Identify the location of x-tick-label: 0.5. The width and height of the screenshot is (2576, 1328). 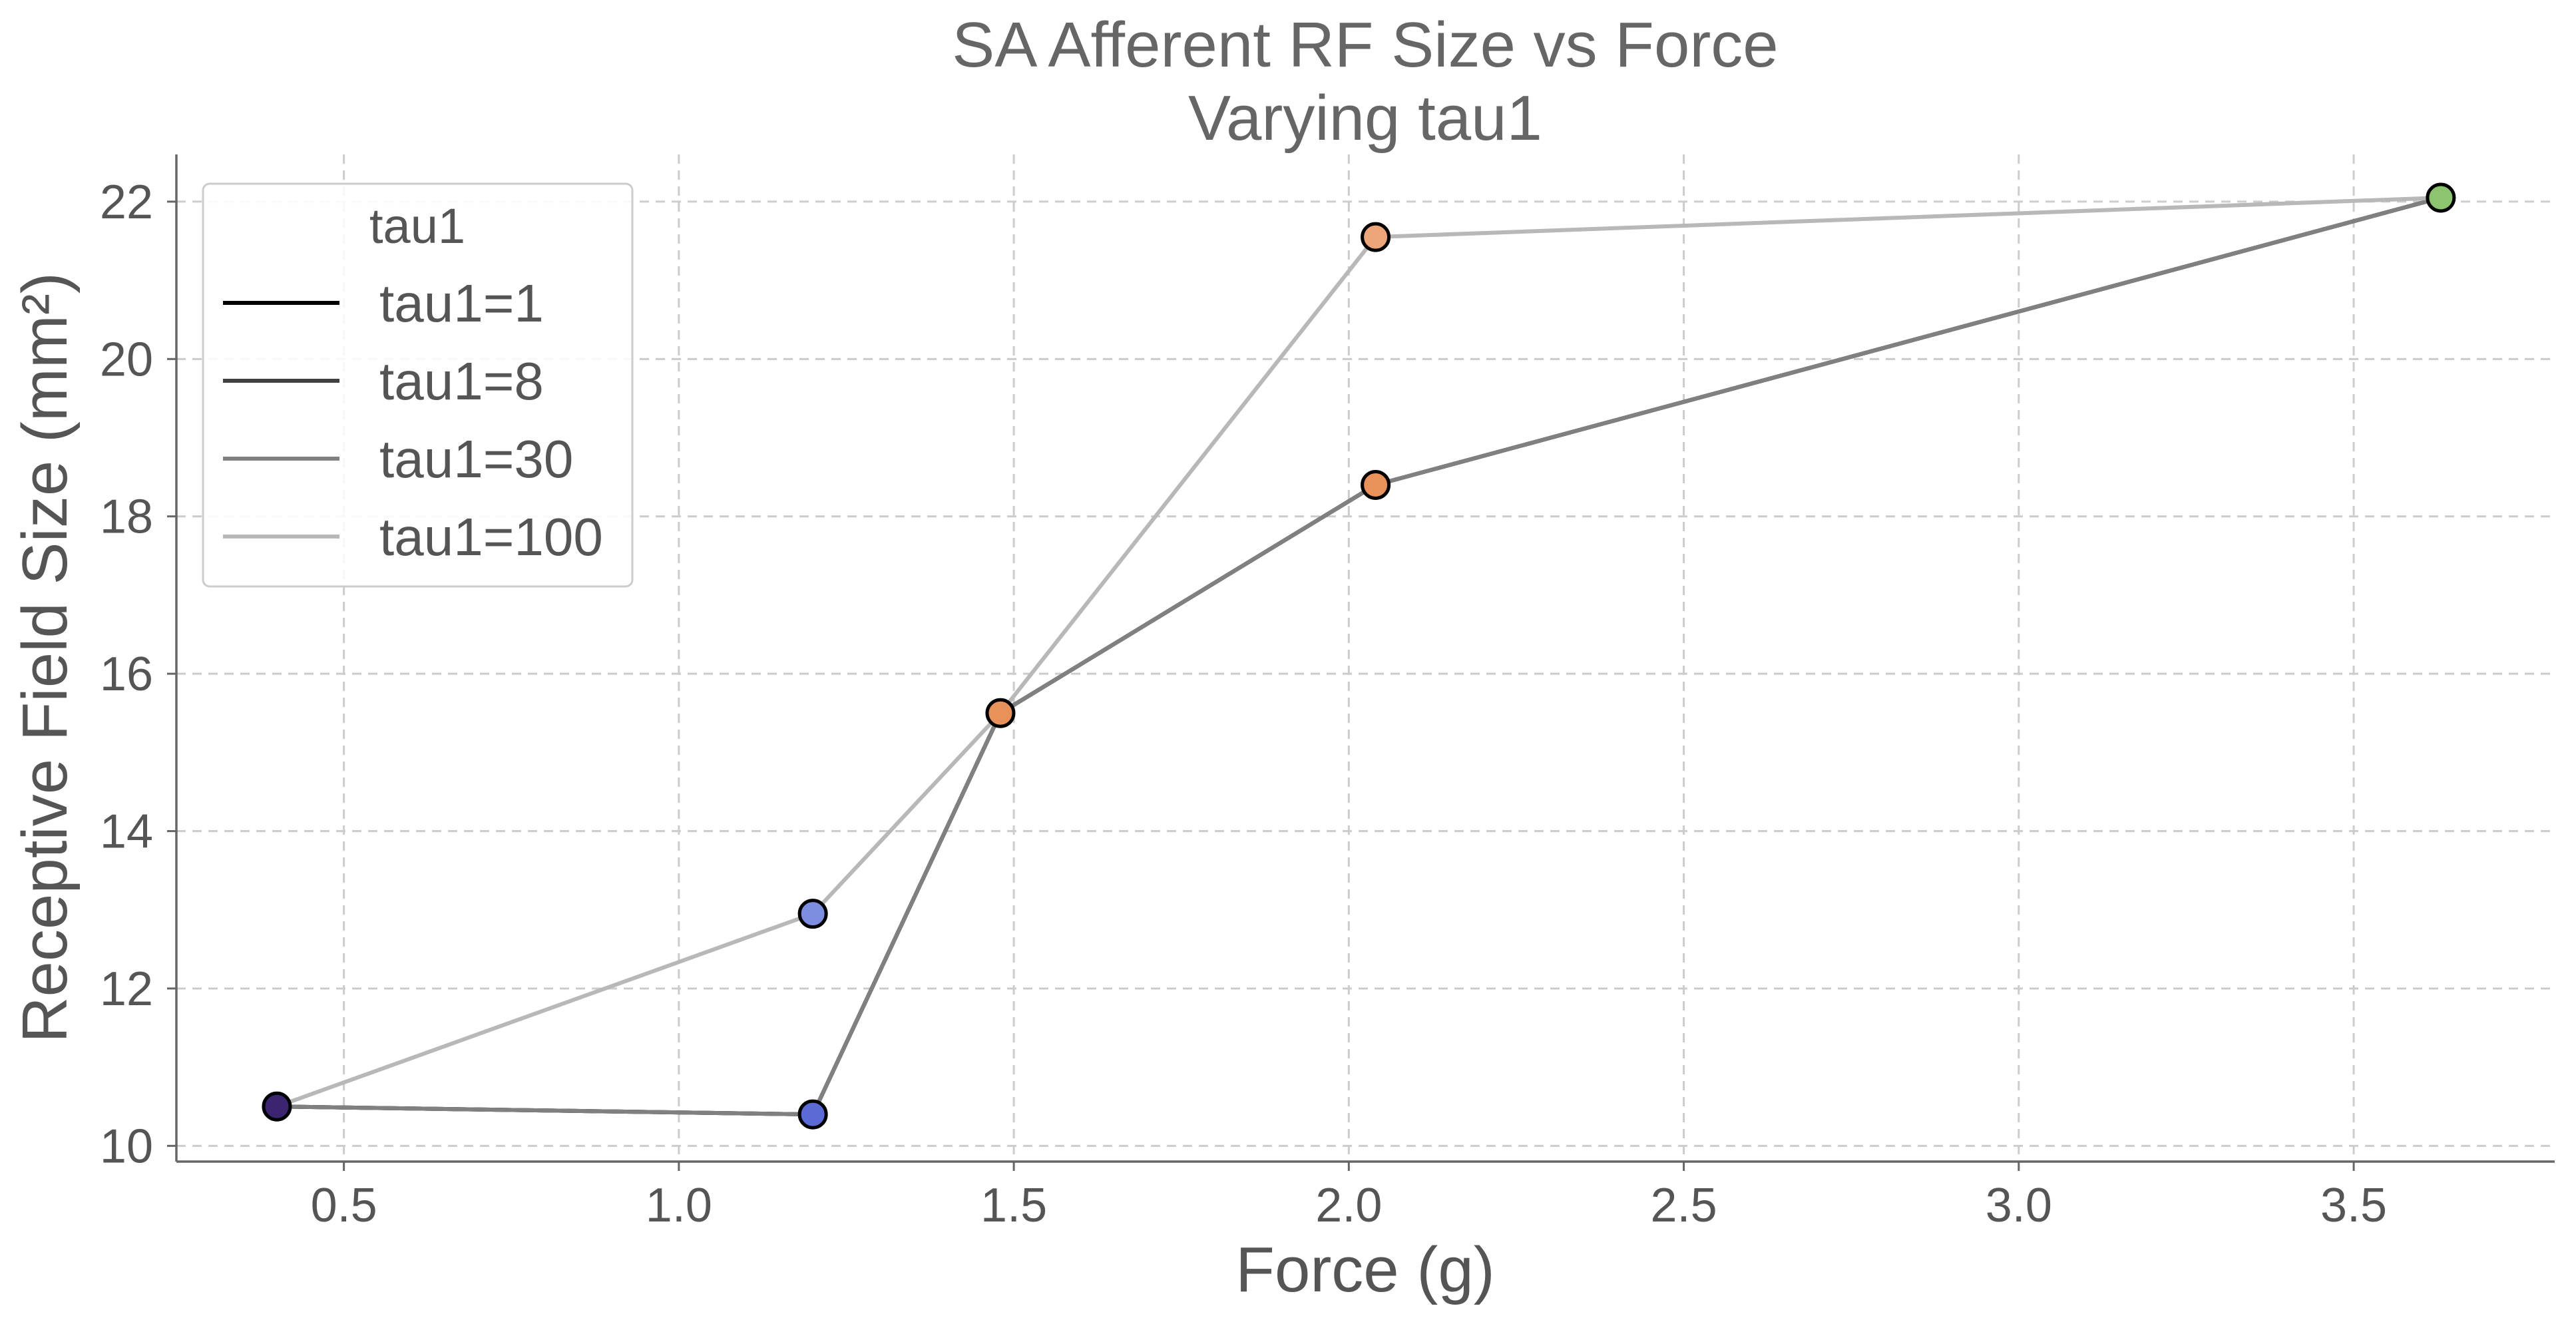
(344, 1205).